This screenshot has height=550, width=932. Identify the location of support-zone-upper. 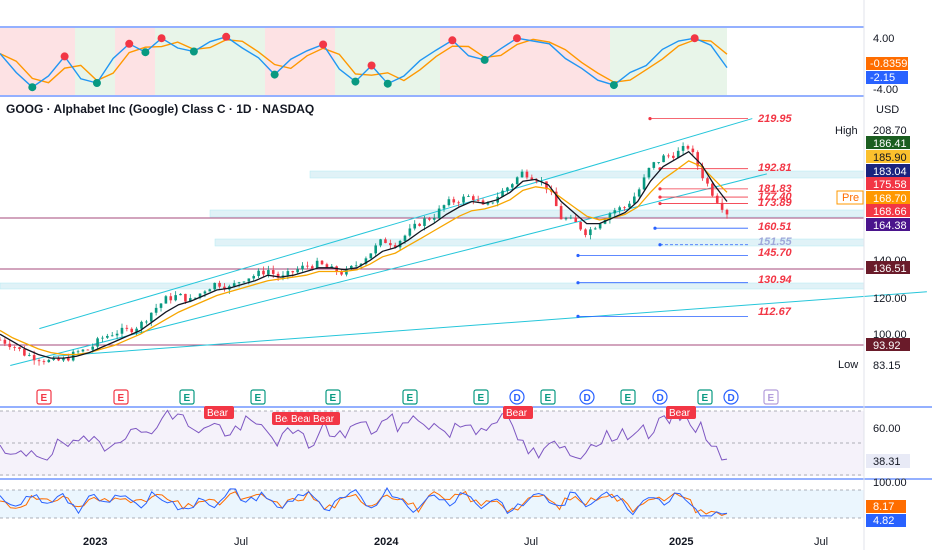
(537, 213).